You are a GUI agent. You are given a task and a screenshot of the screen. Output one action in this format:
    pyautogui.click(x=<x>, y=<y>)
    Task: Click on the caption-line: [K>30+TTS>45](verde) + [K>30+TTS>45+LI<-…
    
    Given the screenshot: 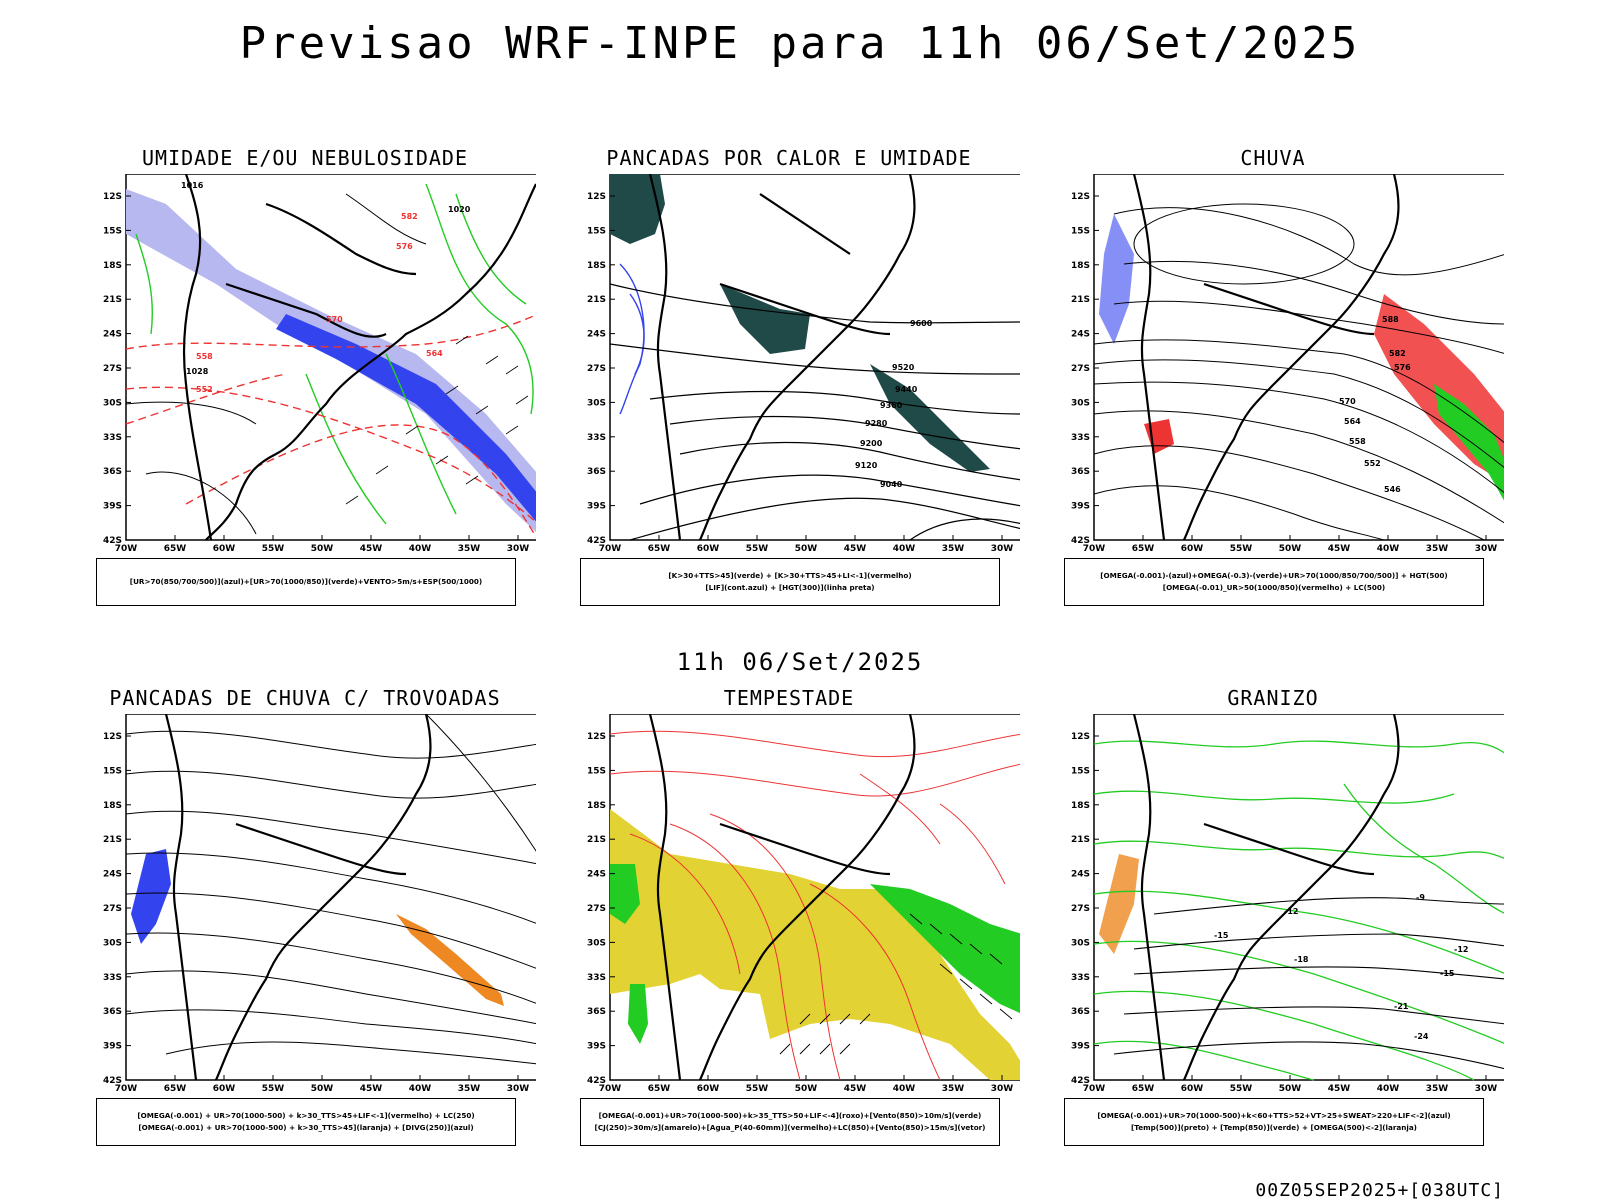 What is the action you would take?
    pyautogui.click(x=790, y=575)
    